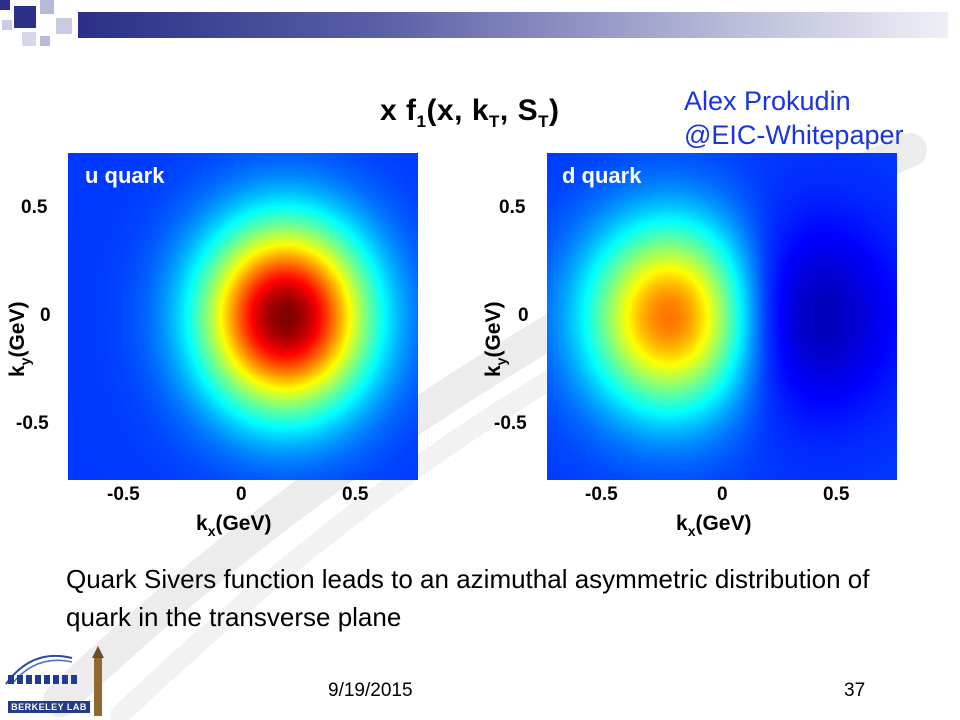  What do you see at coordinates (767, 101) in the screenshot?
I see `credit-author: Alex Prokudin` at bounding box center [767, 101].